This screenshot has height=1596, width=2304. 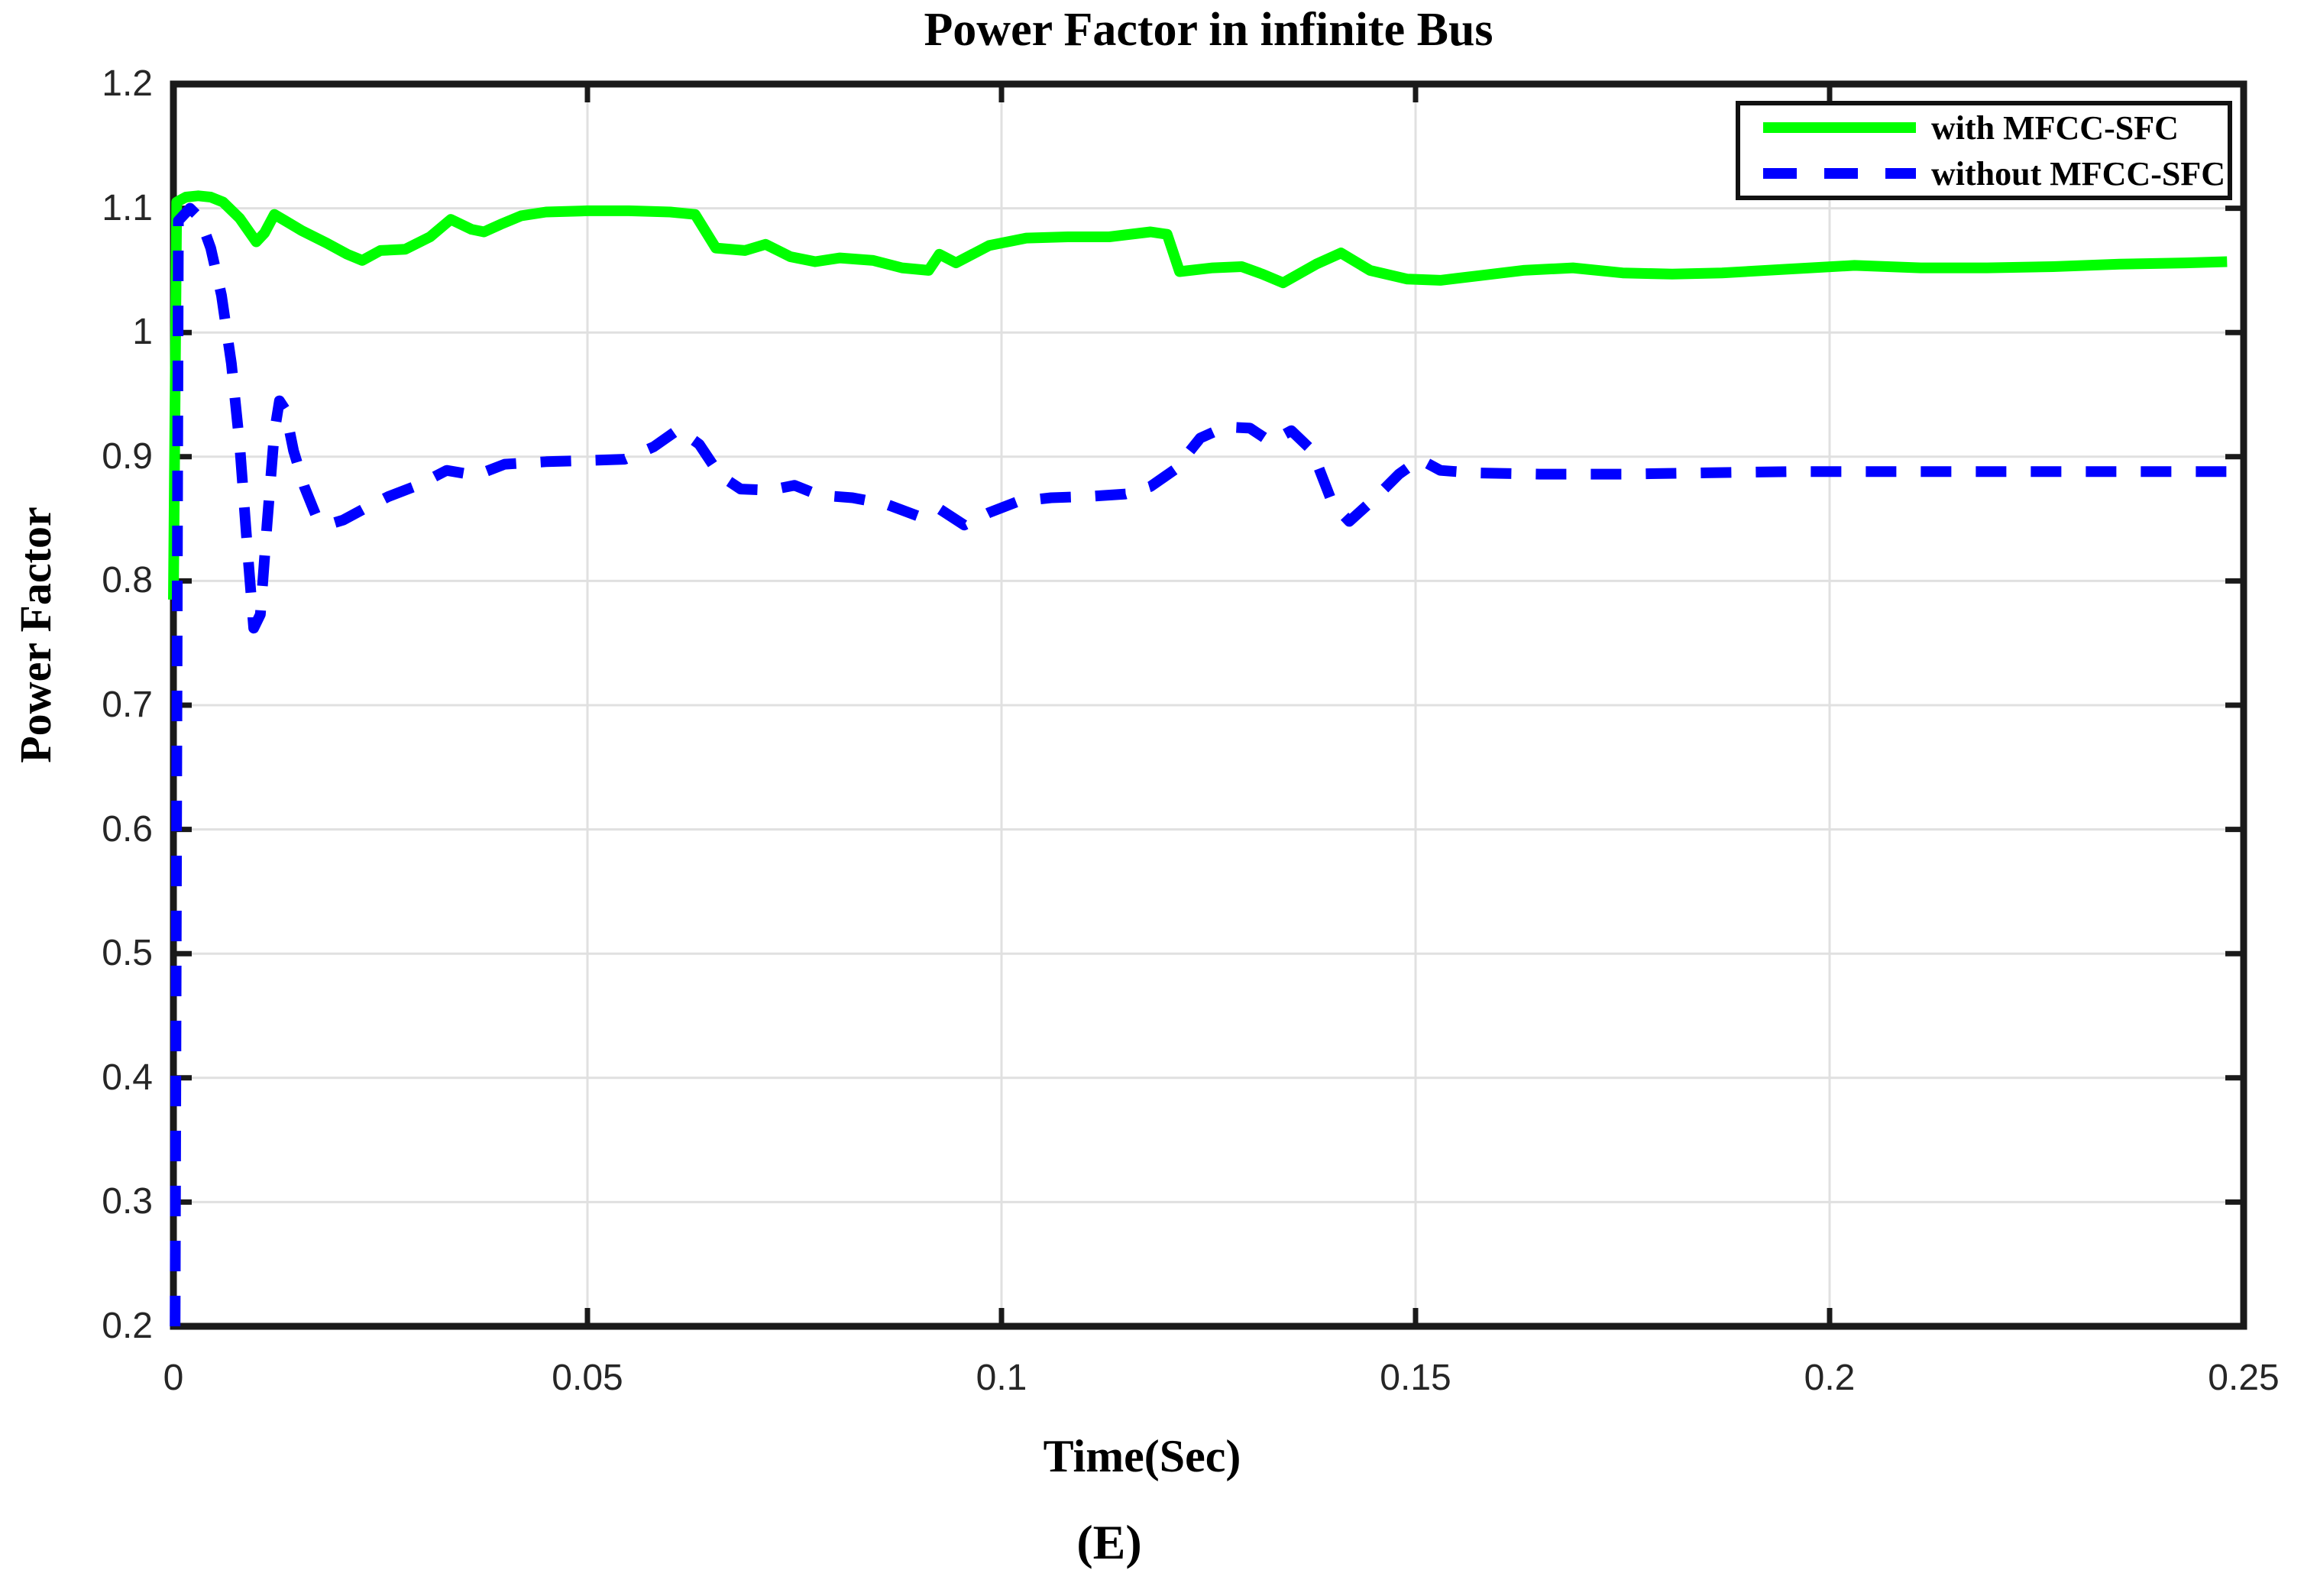 What do you see at coordinates (1208, 30) in the screenshot?
I see `chart-title: Power Factor in infinite Bus` at bounding box center [1208, 30].